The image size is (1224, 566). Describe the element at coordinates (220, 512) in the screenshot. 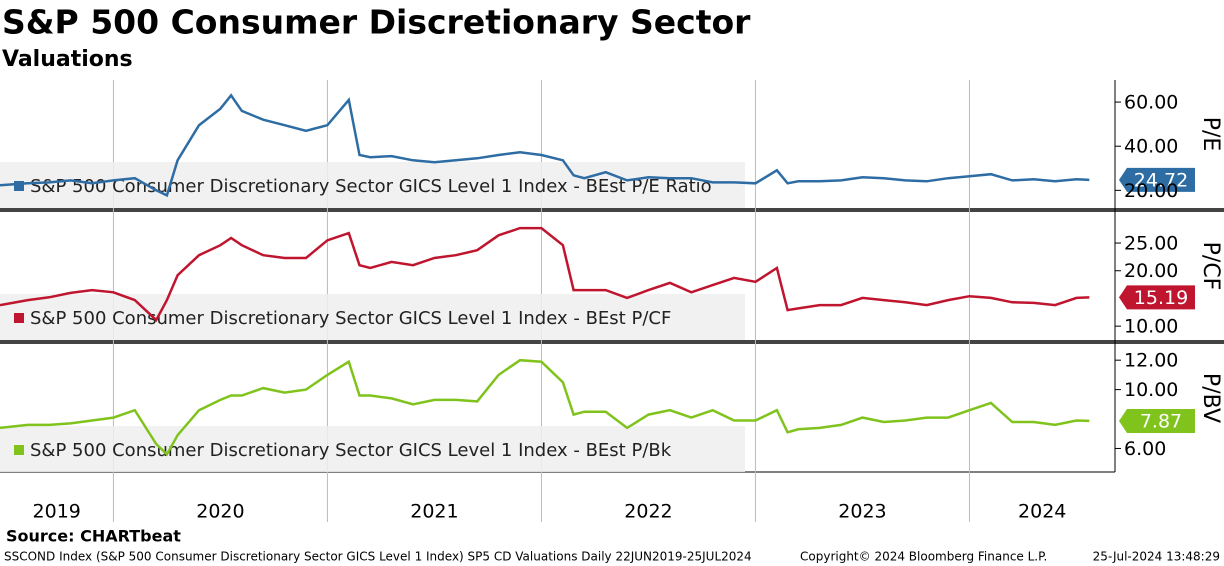

I see `x-tick-label: 2020` at that location.